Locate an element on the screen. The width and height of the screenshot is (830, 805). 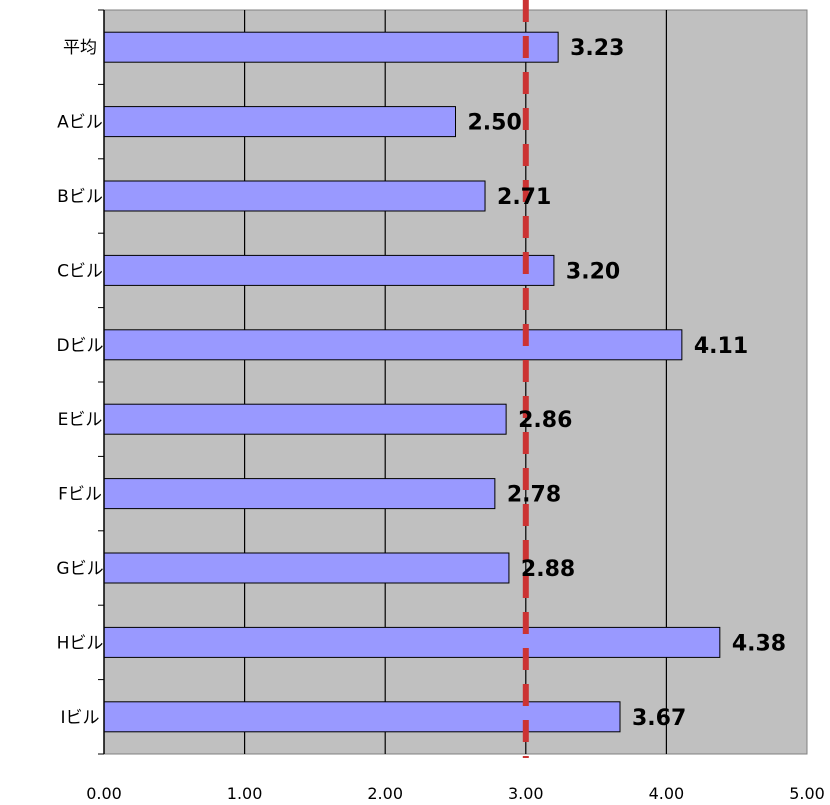
x-tick-label: 2.00 is located at coordinates (385, 793).